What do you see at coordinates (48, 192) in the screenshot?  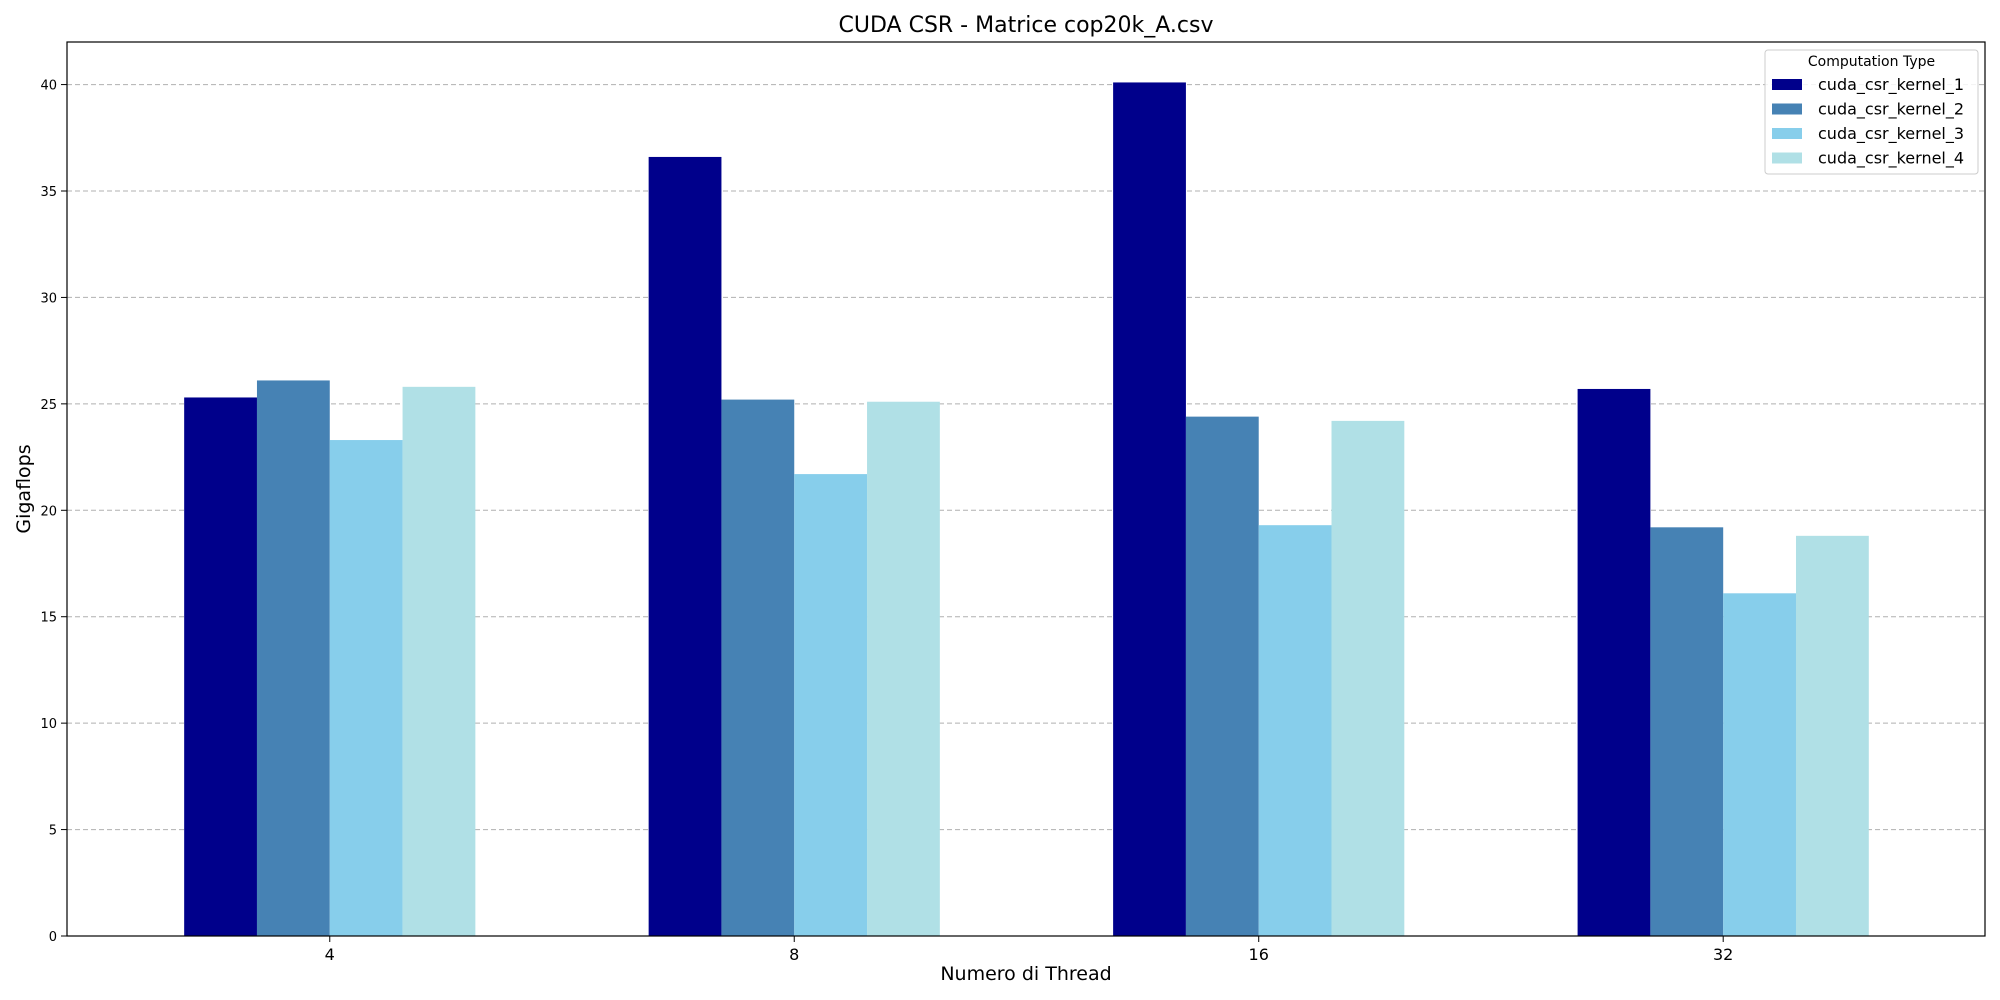 I see `y-tick-label: 35` at bounding box center [48, 192].